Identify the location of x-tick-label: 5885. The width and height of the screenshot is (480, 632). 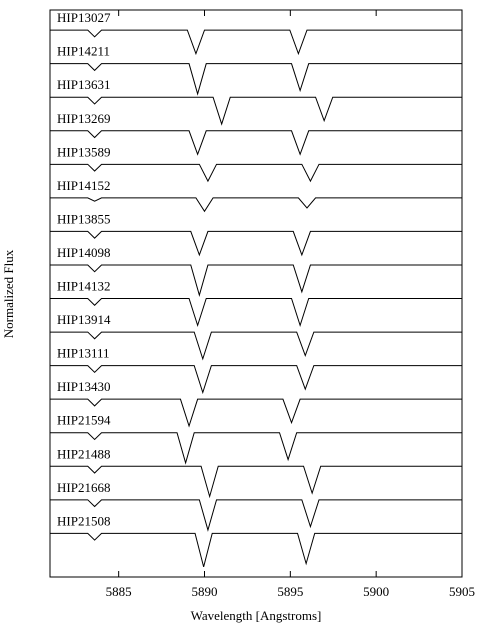
(119, 591).